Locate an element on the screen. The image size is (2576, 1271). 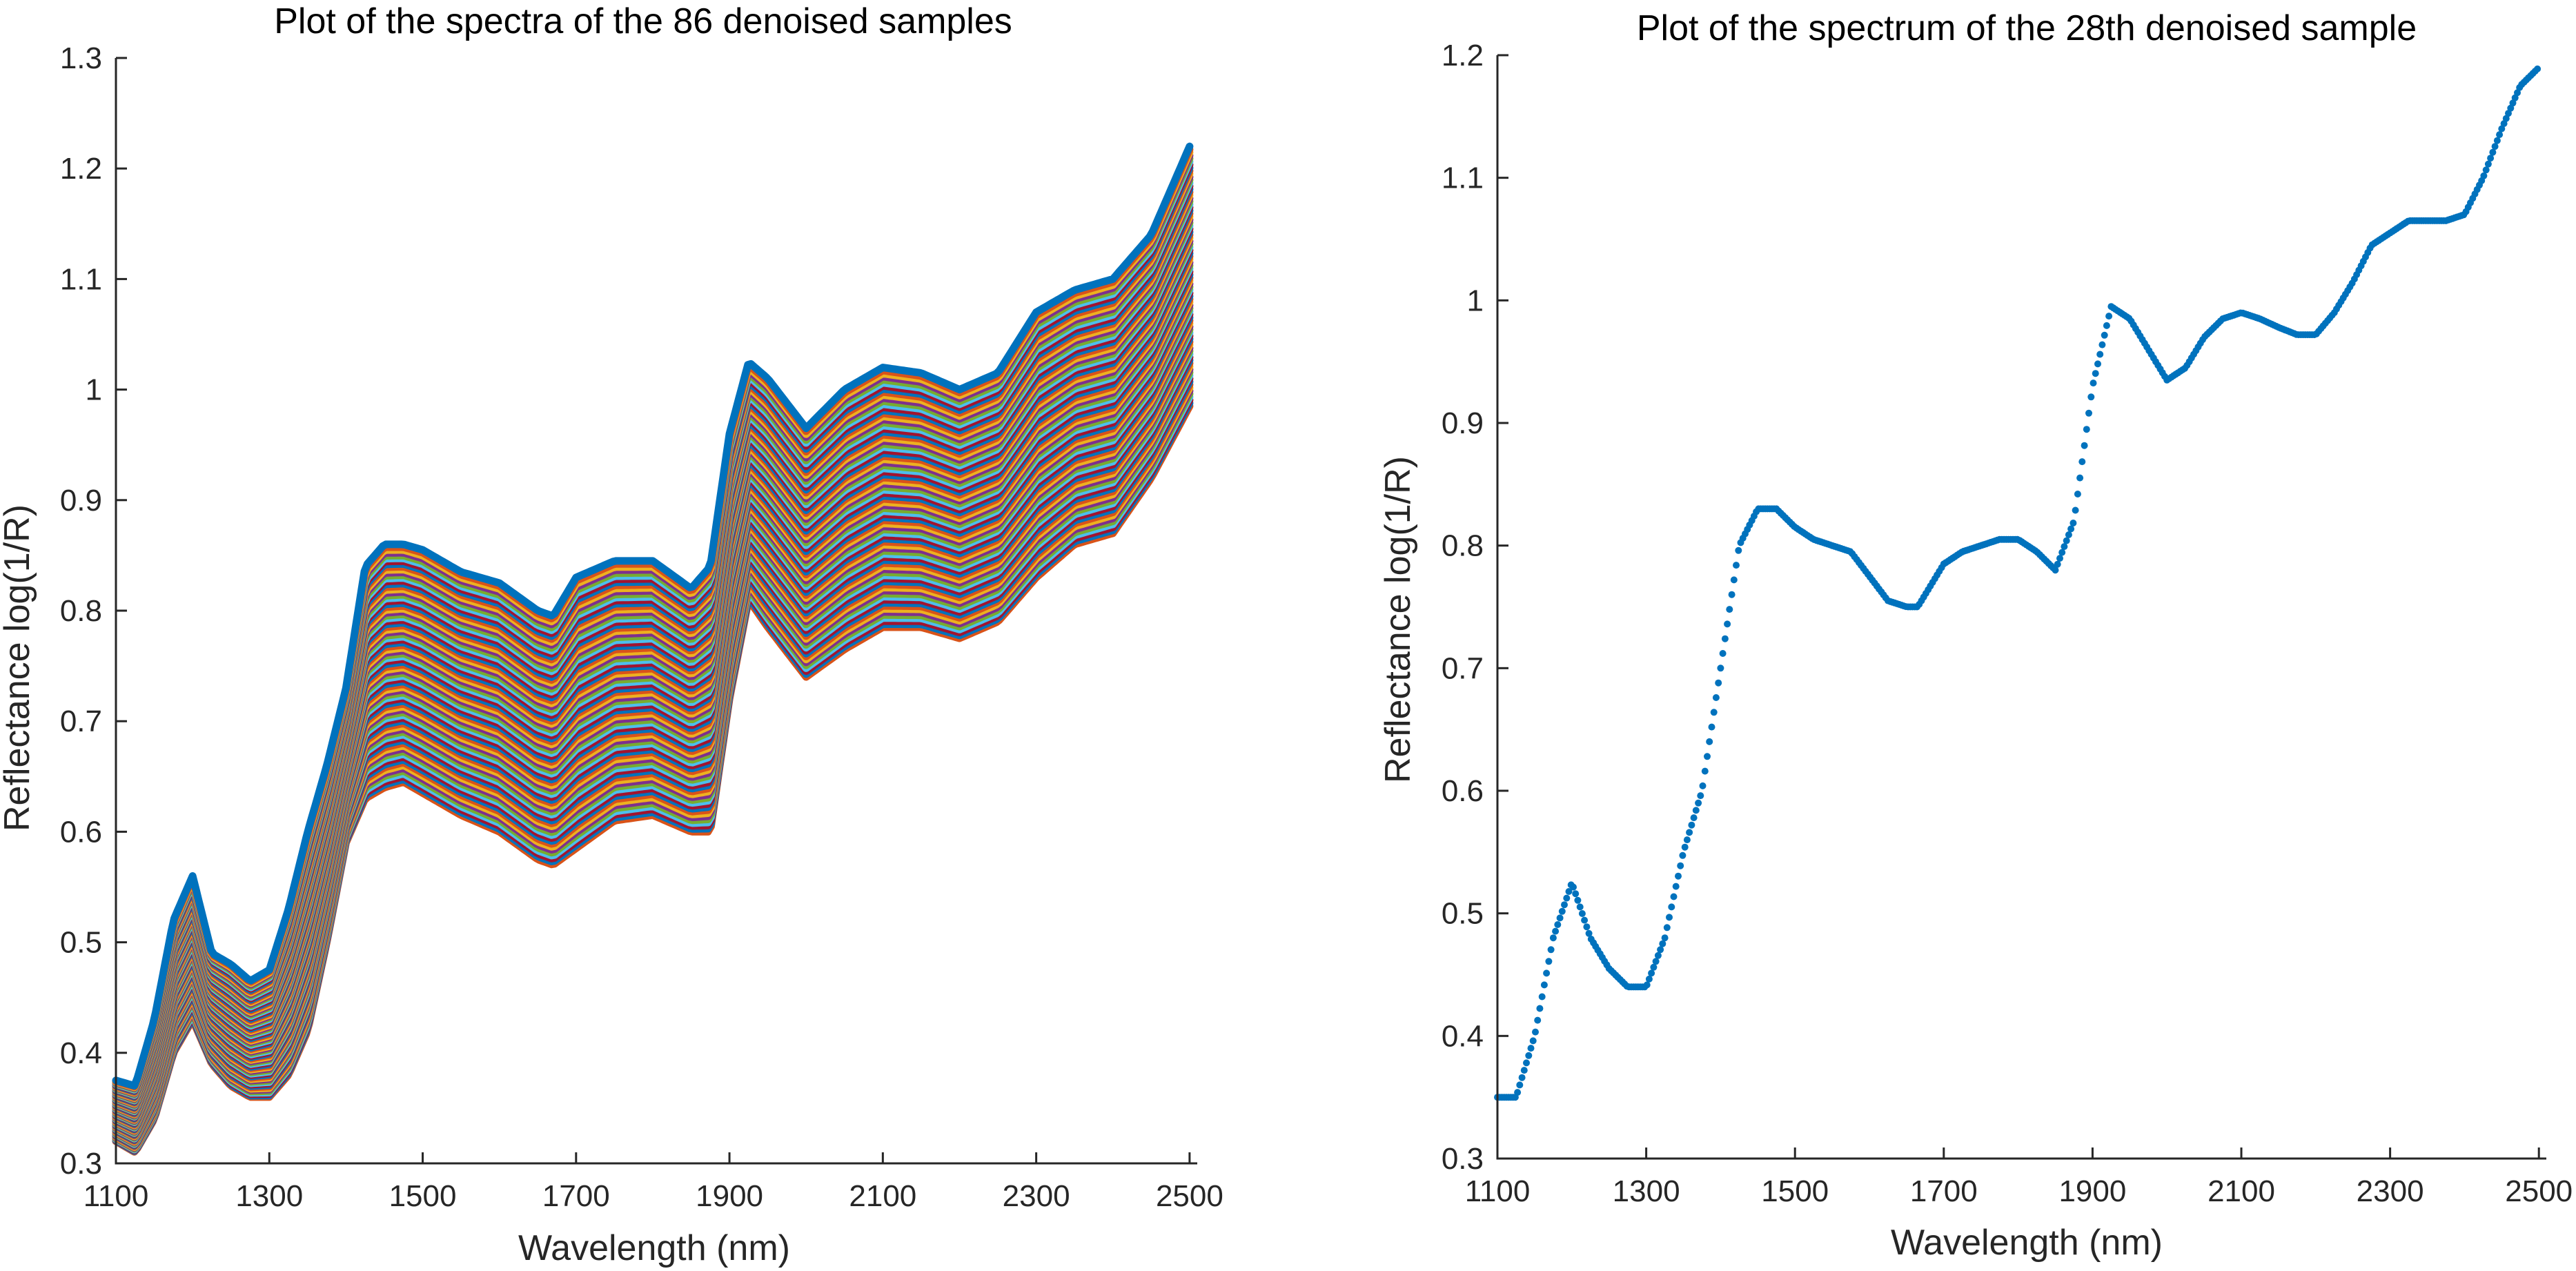
right-chart-x-ticks: 1100 1300 1500 1700 1900 2100 2300 2500 is located at coordinates (2019, 1177).